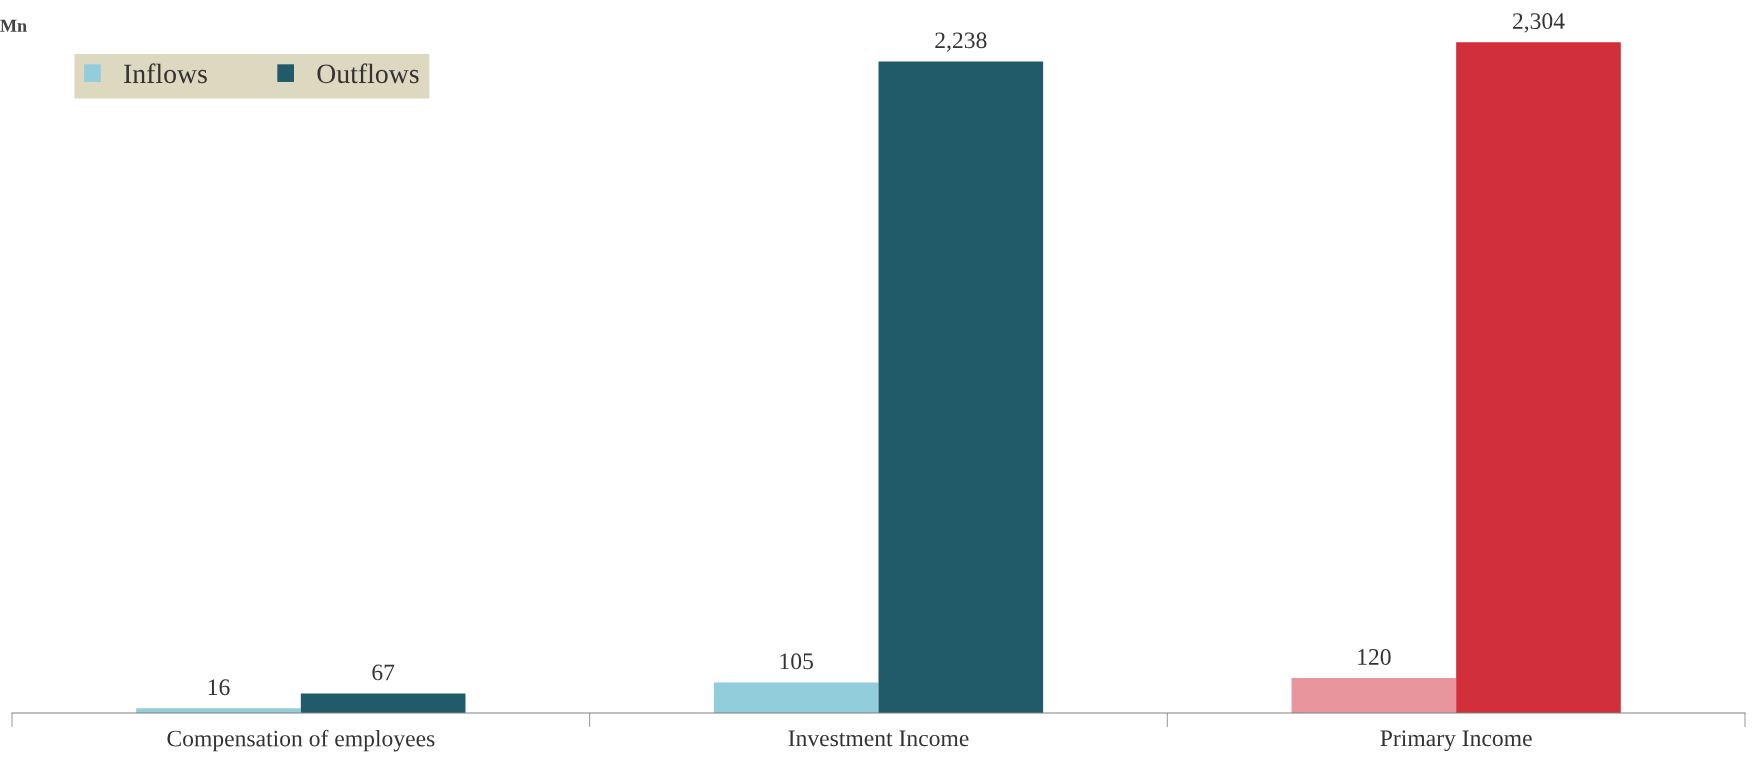 Image resolution: width=1754 pixels, height=765 pixels. What do you see at coordinates (13, 25) in the screenshot?
I see `y-axis-title: Mn` at bounding box center [13, 25].